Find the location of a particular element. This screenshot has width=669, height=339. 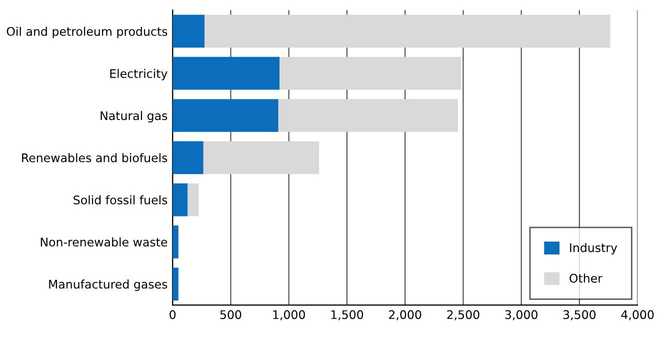

x-tick-label: 3,000 is located at coordinates (521, 315).